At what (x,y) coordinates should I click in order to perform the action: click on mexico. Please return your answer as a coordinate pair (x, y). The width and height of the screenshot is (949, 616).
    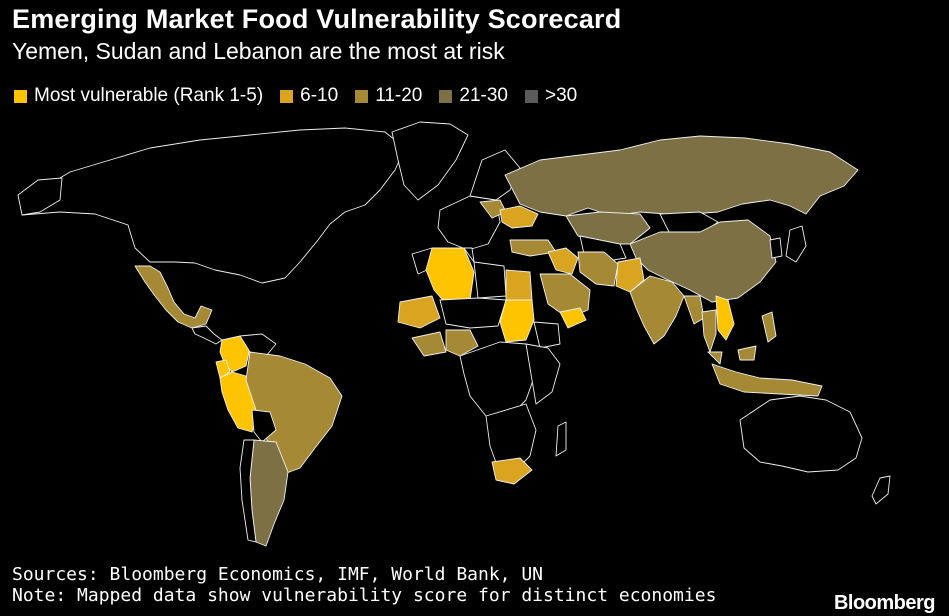
    Looking at the image, I should click on (173, 297).